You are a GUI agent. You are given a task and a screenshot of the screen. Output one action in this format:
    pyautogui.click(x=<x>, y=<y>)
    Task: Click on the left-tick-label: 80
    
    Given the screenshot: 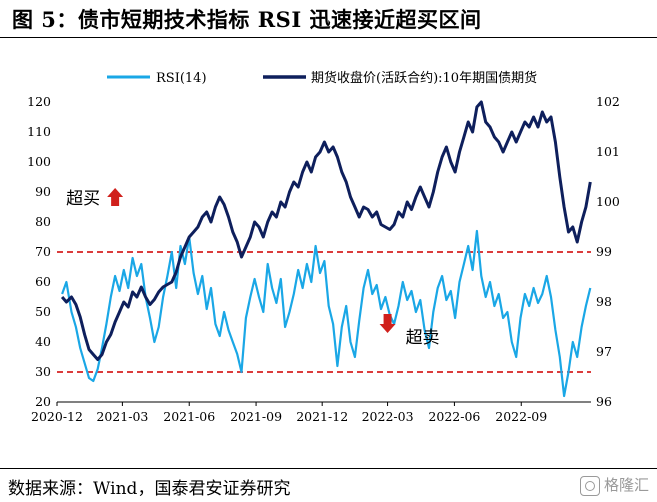 What is the action you would take?
    pyautogui.click(x=43, y=221)
    